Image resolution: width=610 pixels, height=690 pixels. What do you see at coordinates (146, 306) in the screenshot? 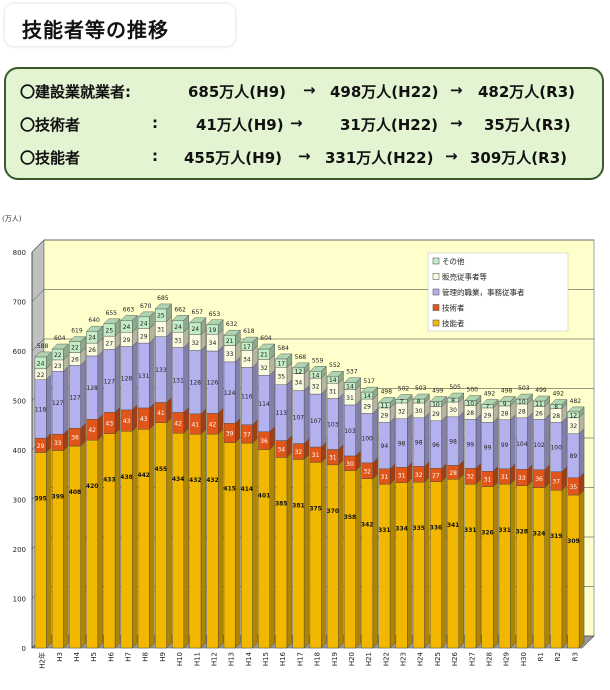
I see `total-label: 670` at bounding box center [146, 306].